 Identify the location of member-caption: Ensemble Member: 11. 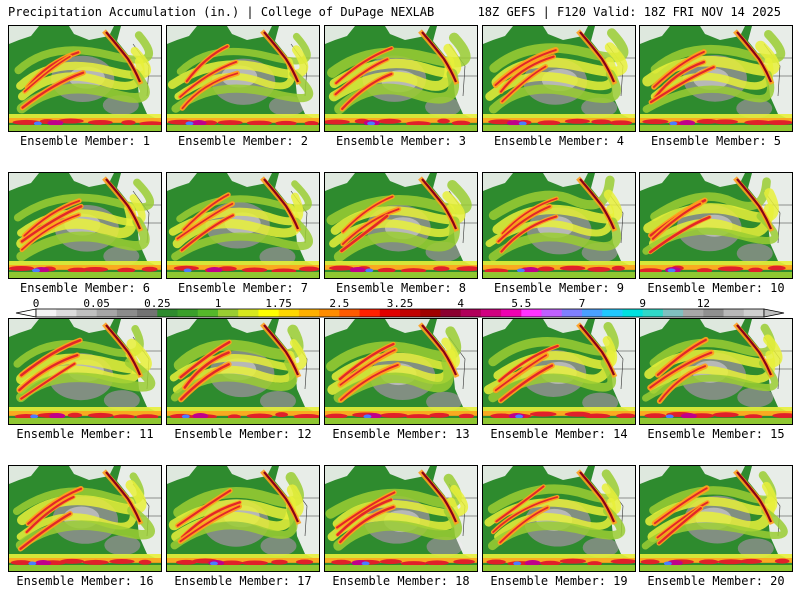
(85, 434).